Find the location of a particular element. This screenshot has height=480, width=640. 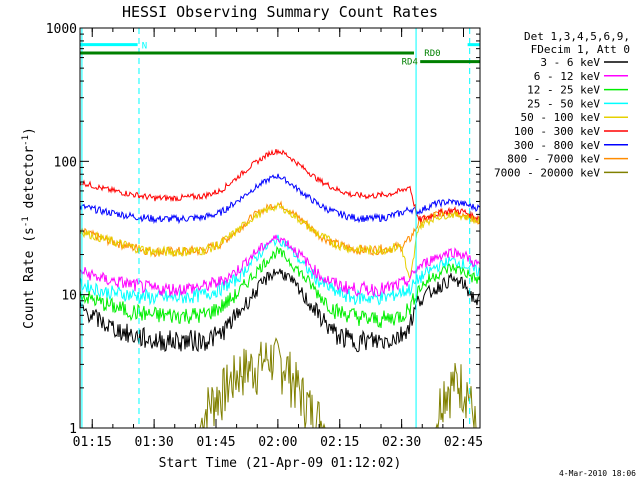

annotation-label: N is located at coordinates (144, 47).